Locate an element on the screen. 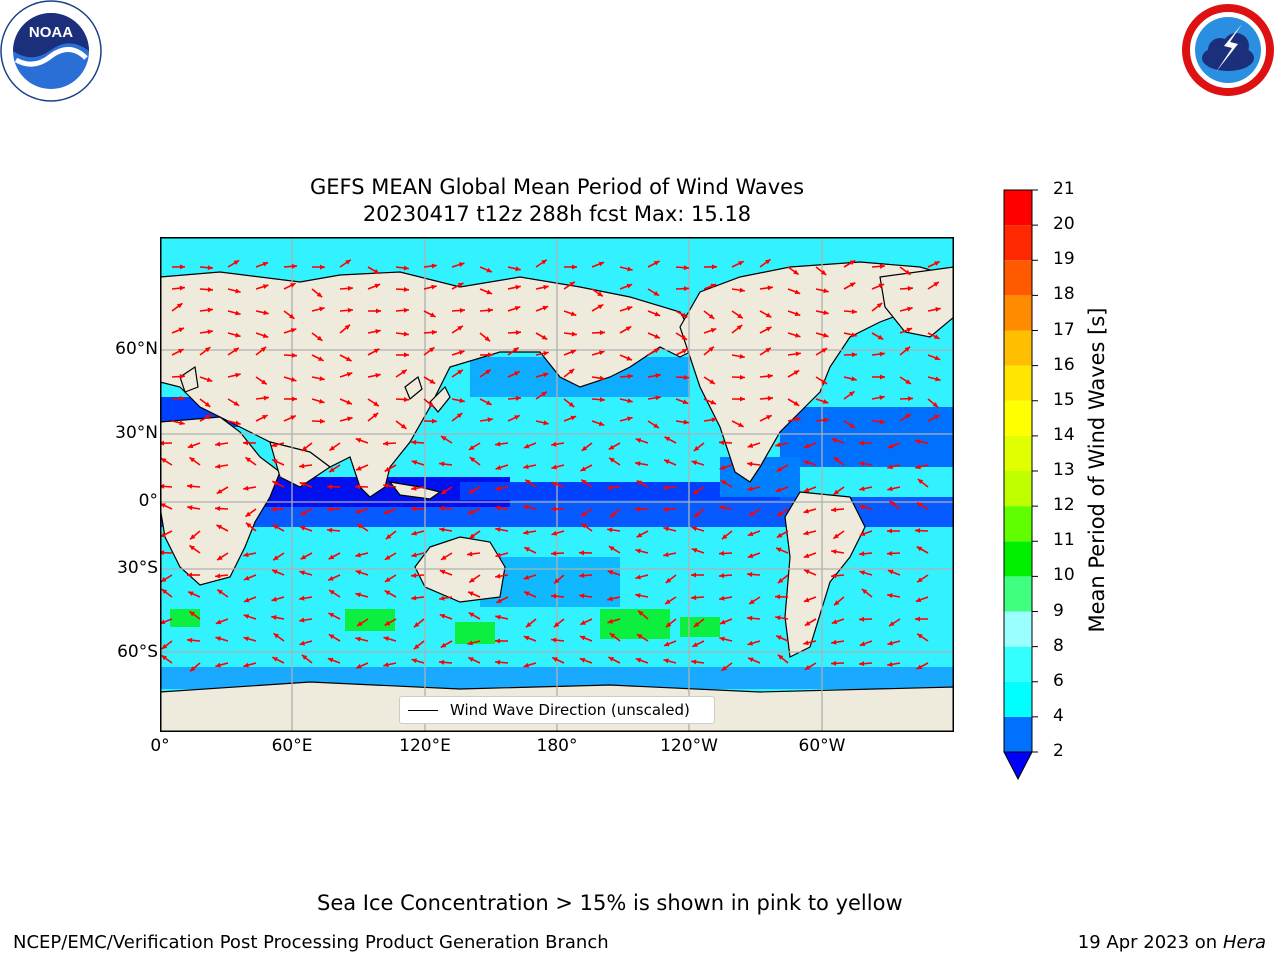 Image resolution: width=1280 pixels, height=960 pixels. noaa-logo-text: NOAA is located at coordinates (51, 32).